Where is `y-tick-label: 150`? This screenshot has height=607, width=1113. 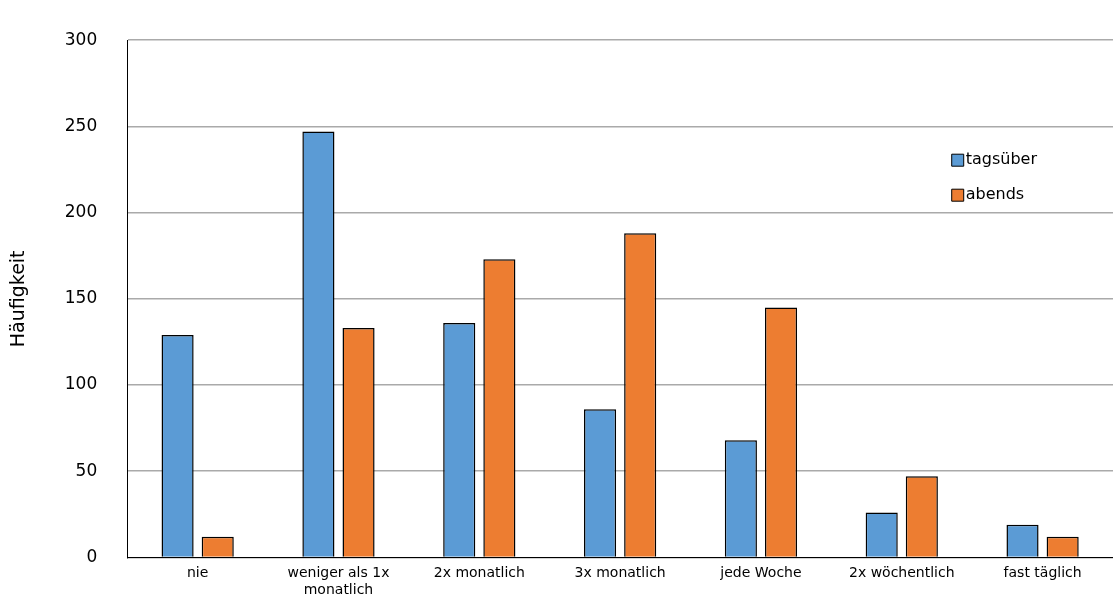 y-tick-label: 150 is located at coordinates (81, 297).